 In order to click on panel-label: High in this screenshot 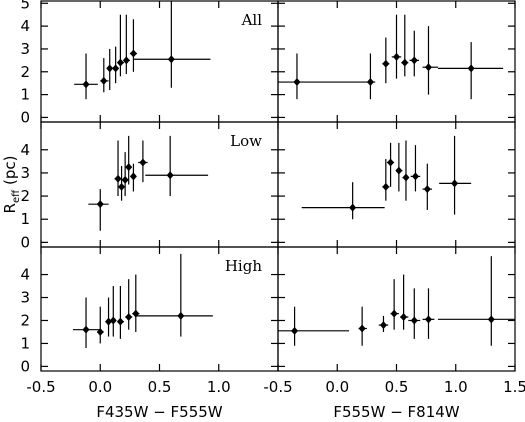, I will do `click(243, 266)`.